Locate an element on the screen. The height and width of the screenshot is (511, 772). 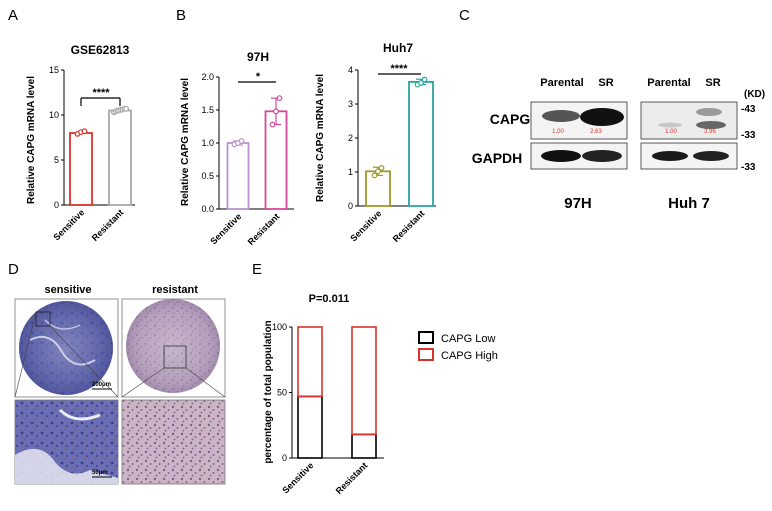
band-huh7-gapdh-parental is located at coordinates (670, 156).